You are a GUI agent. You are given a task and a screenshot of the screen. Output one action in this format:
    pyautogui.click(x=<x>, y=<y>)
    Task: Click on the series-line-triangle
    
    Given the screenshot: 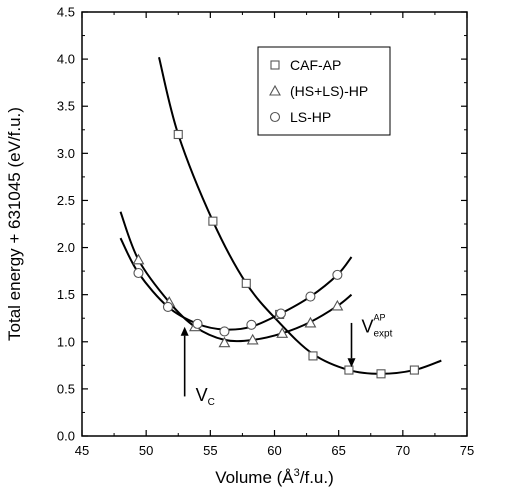 What is the action you would take?
    pyautogui.click(x=236, y=277)
    